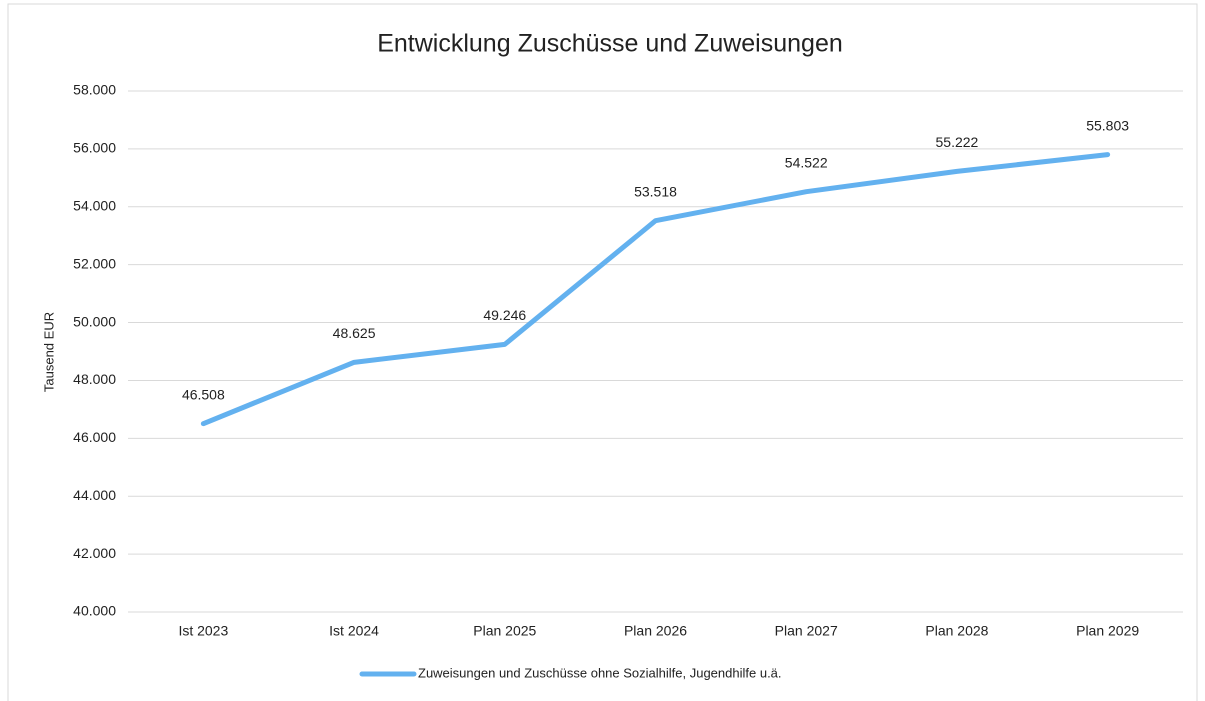 The width and height of the screenshot is (1205, 701). I want to click on data-label: 54.522, so click(806, 162).